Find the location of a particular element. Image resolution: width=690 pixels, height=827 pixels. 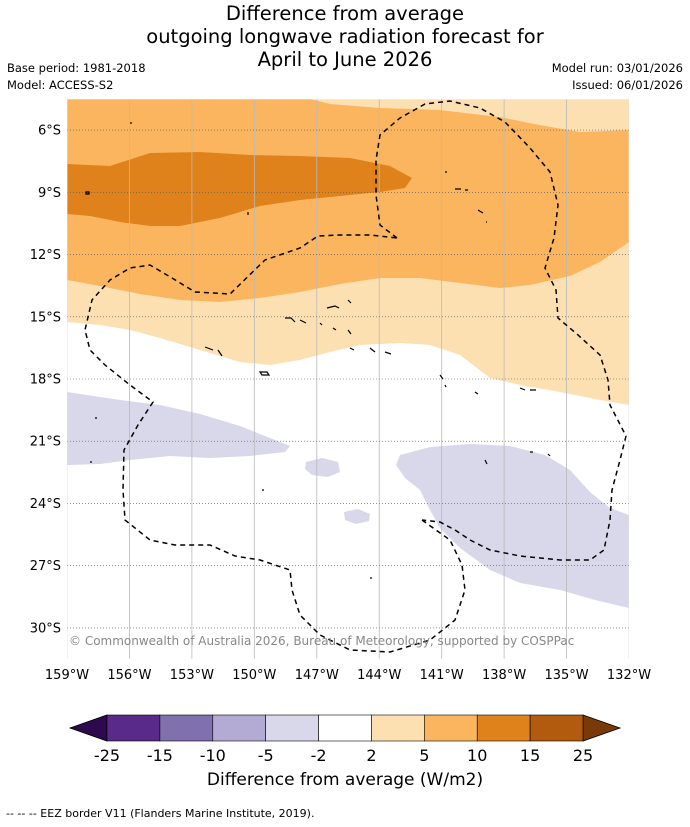

colorbar-tick-label: 10 is located at coordinates (477, 755).